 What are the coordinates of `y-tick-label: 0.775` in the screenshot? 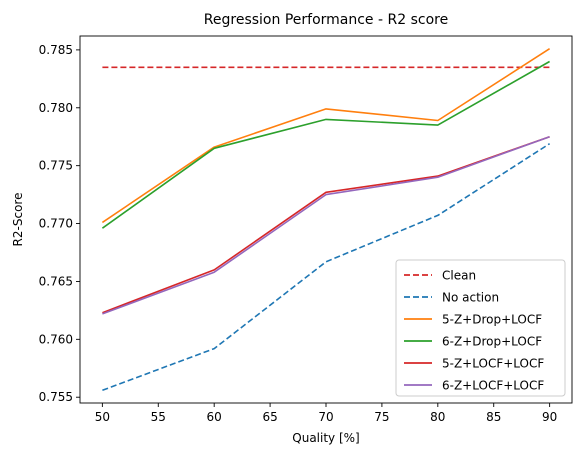 It's located at (56, 166).